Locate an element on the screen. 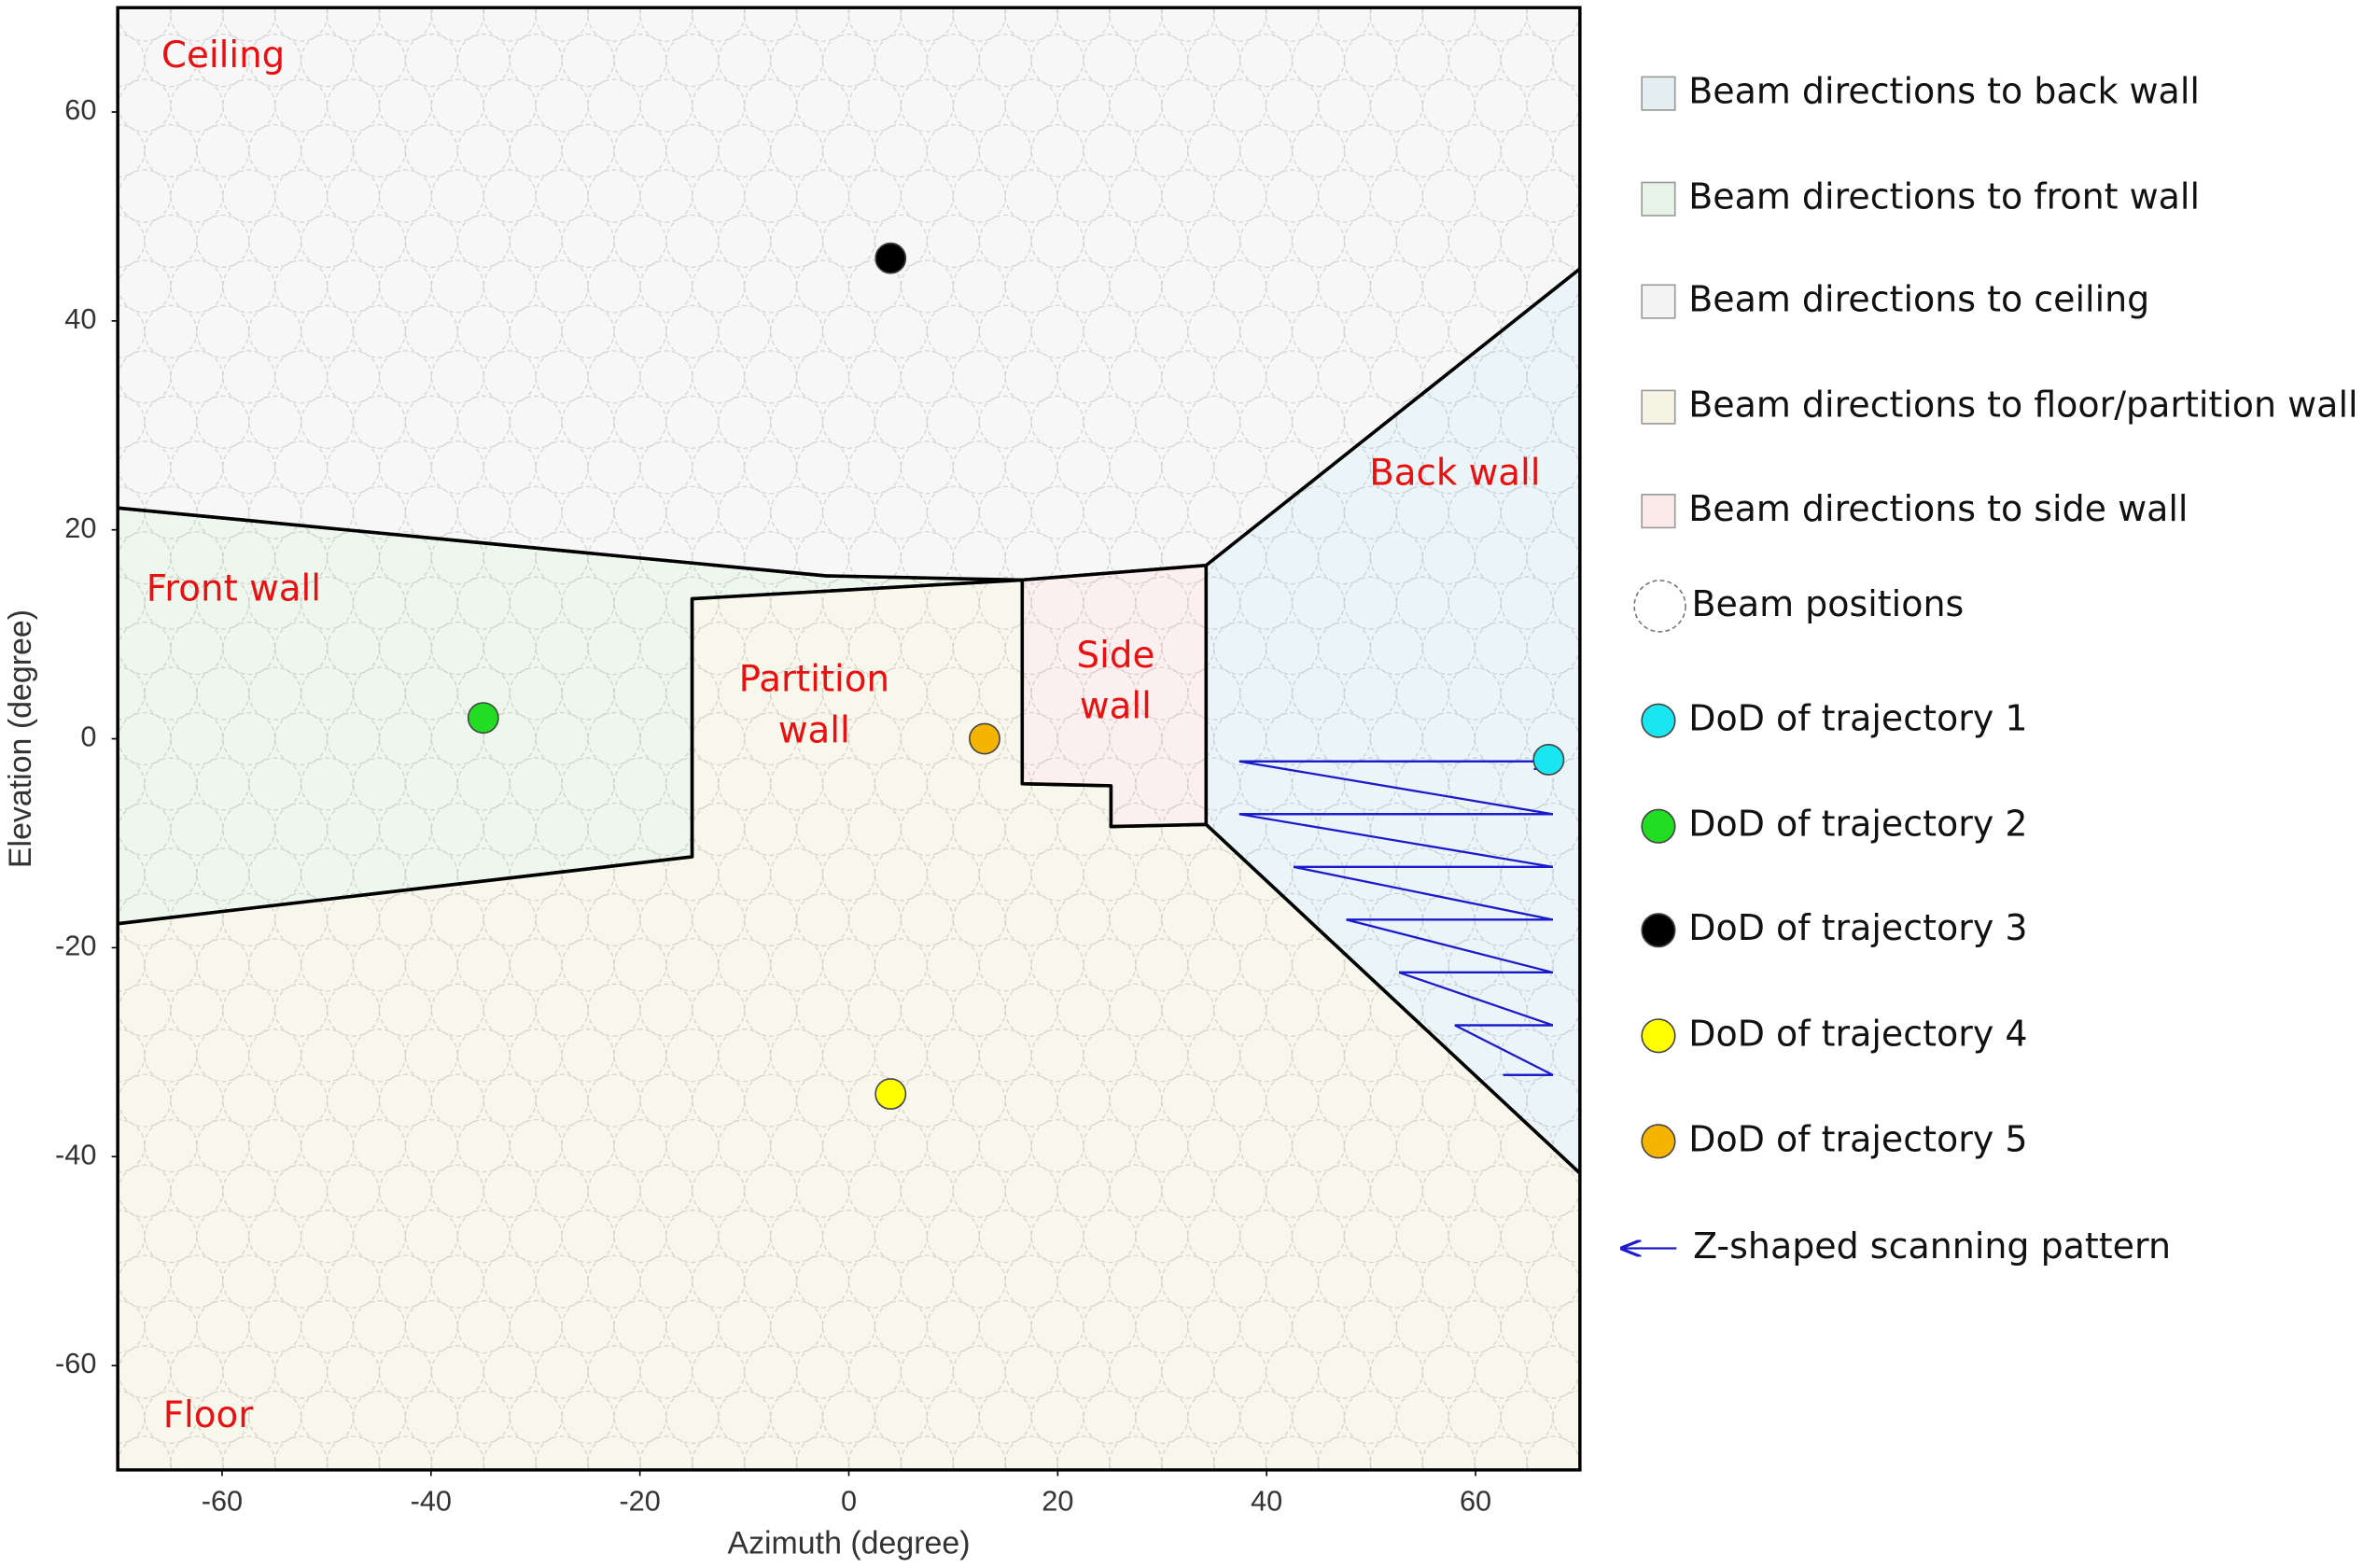  legend-label: Beam directions to side wall is located at coordinates (1938, 508).